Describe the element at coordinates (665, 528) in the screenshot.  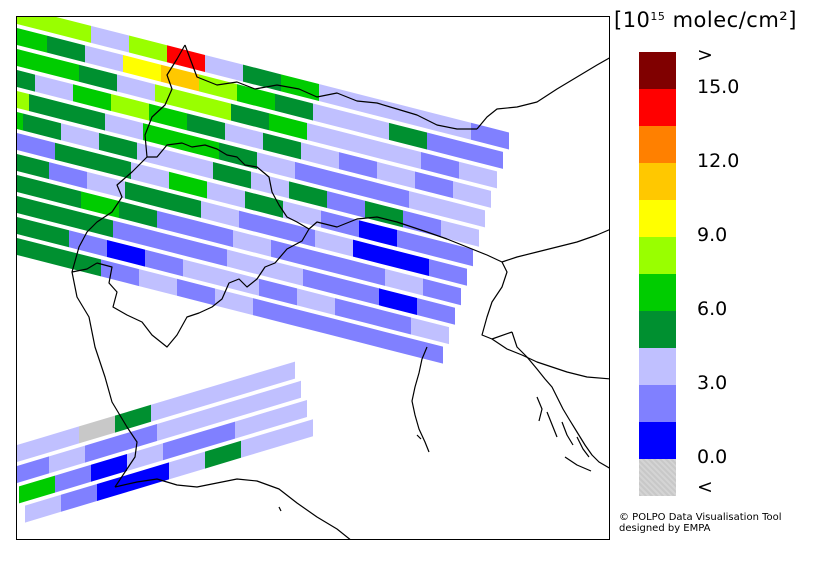
I see `credit-line-2: designed by EMPA` at that location.